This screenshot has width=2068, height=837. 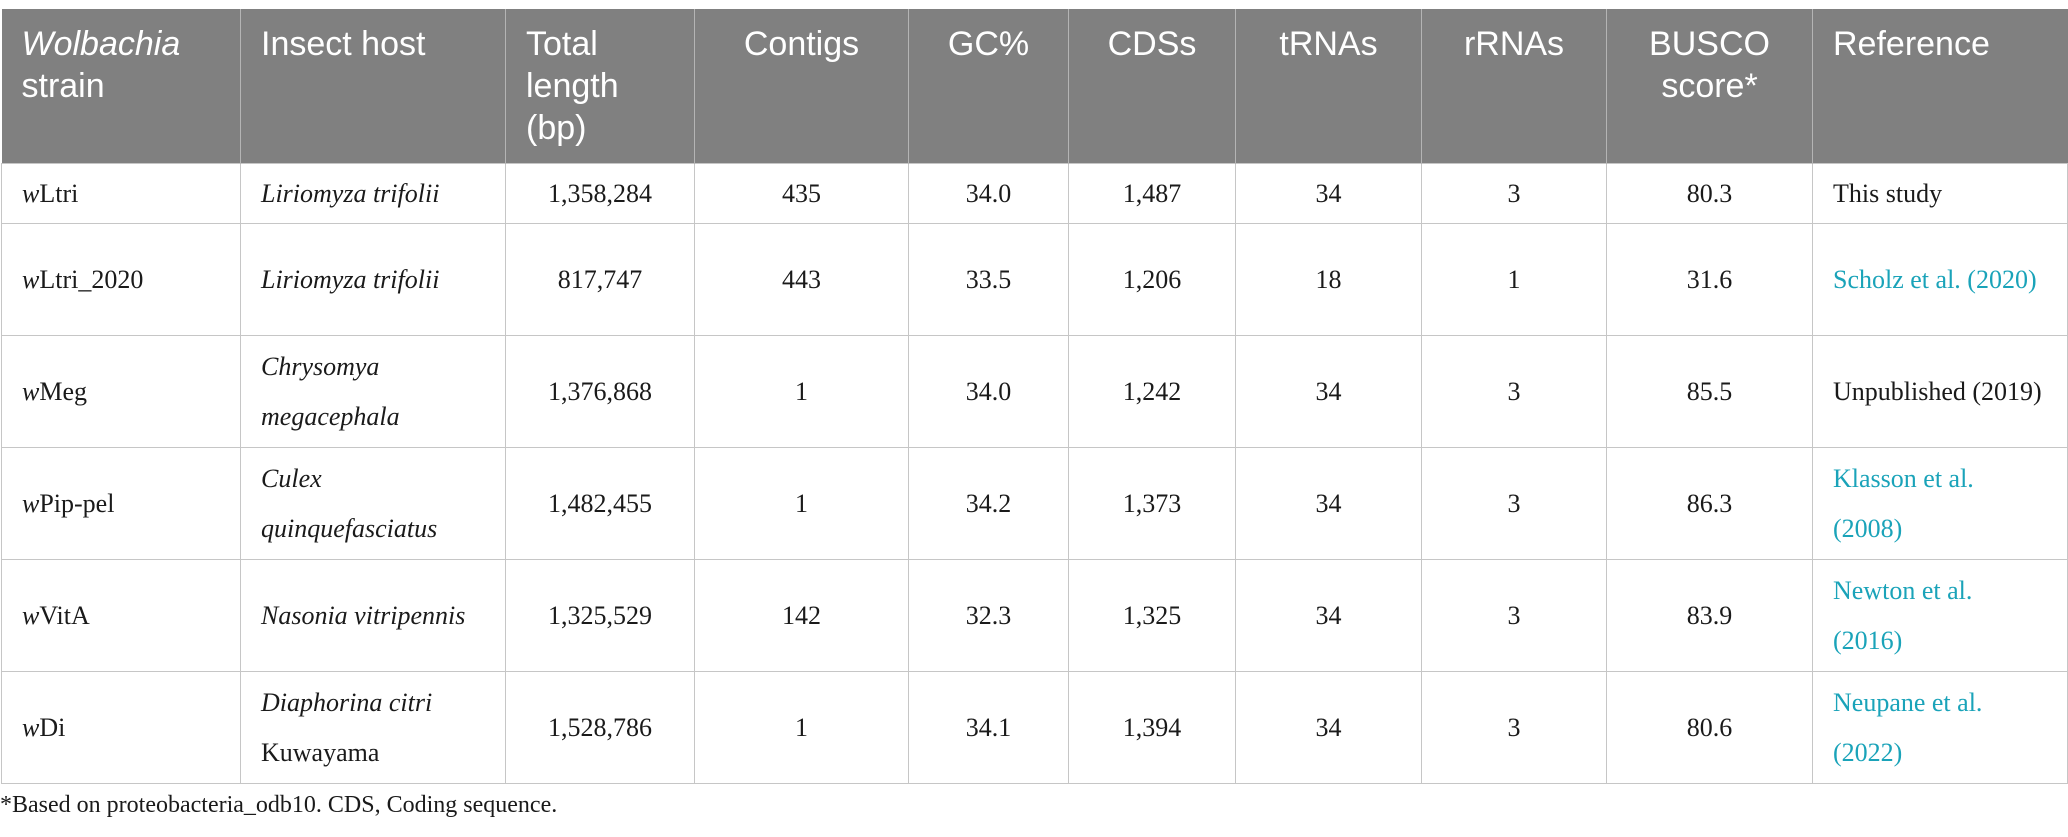 I want to click on cds-cell: 1,394, so click(x=1152, y=727).